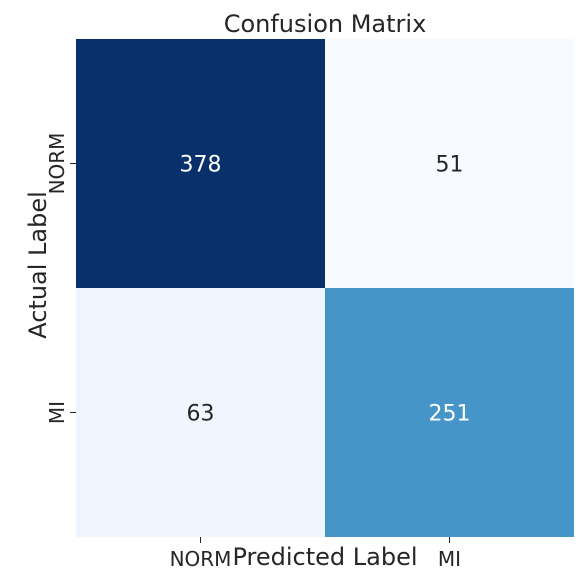 The image size is (577, 579). Describe the element at coordinates (324, 557) in the screenshot. I see `x-axis-label: Predicted Label` at that location.